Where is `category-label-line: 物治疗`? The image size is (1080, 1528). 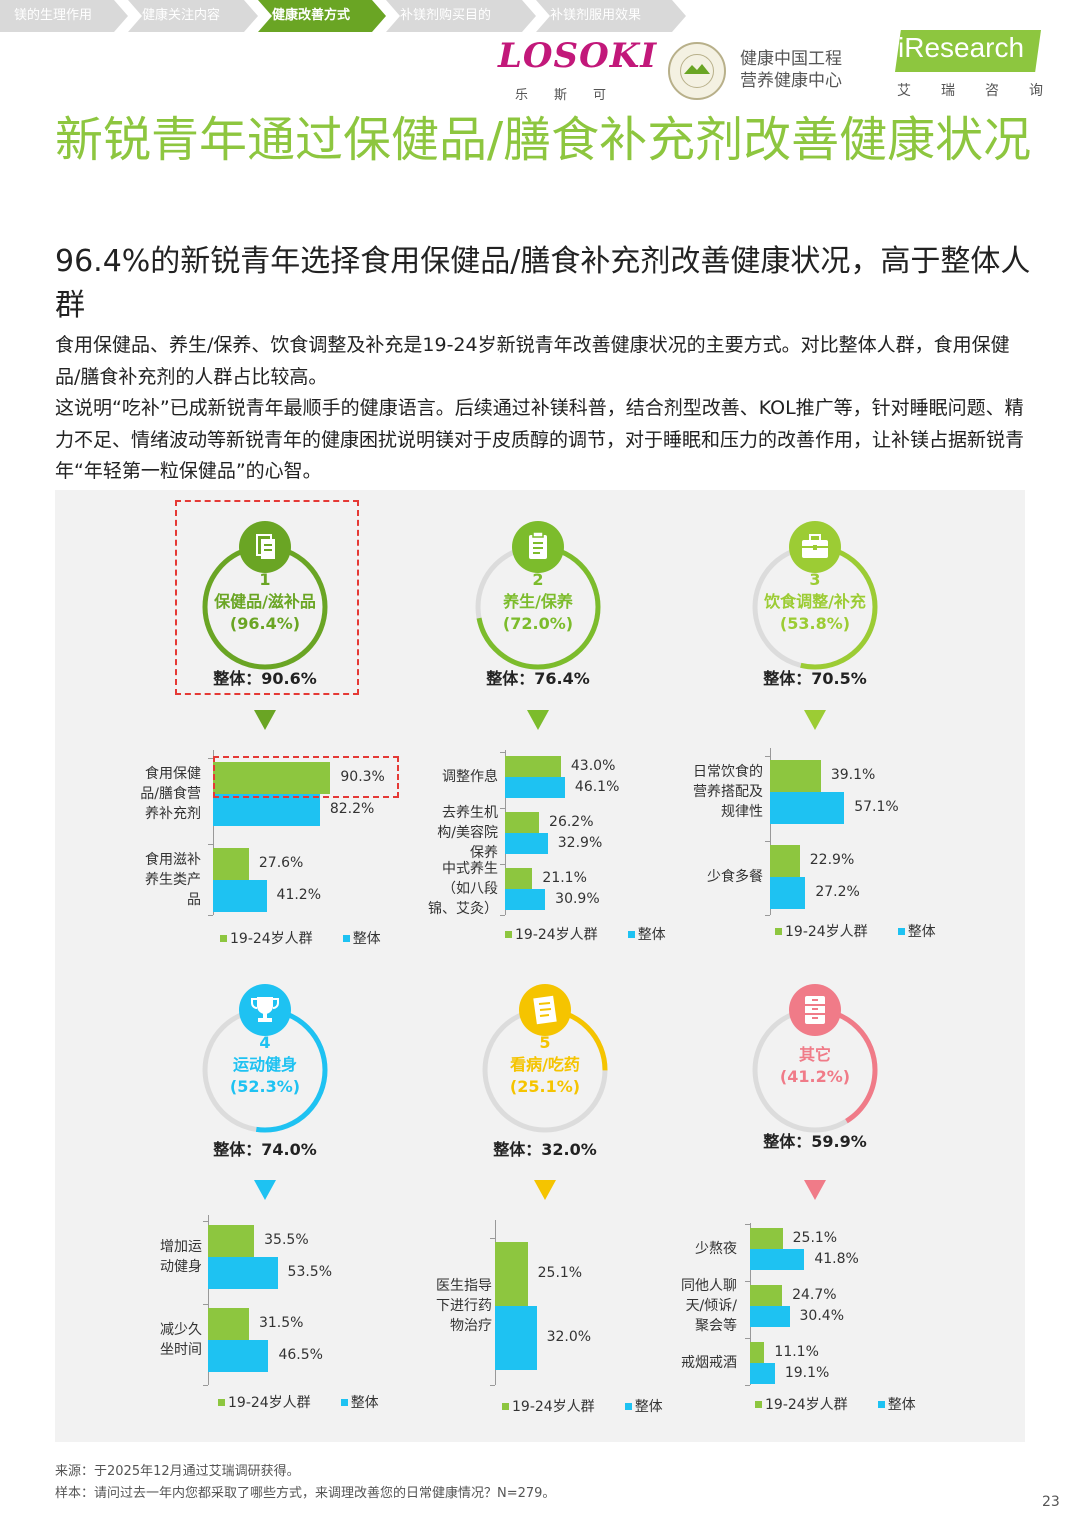 category-label-line: 物治疗 is located at coordinates (471, 1326).